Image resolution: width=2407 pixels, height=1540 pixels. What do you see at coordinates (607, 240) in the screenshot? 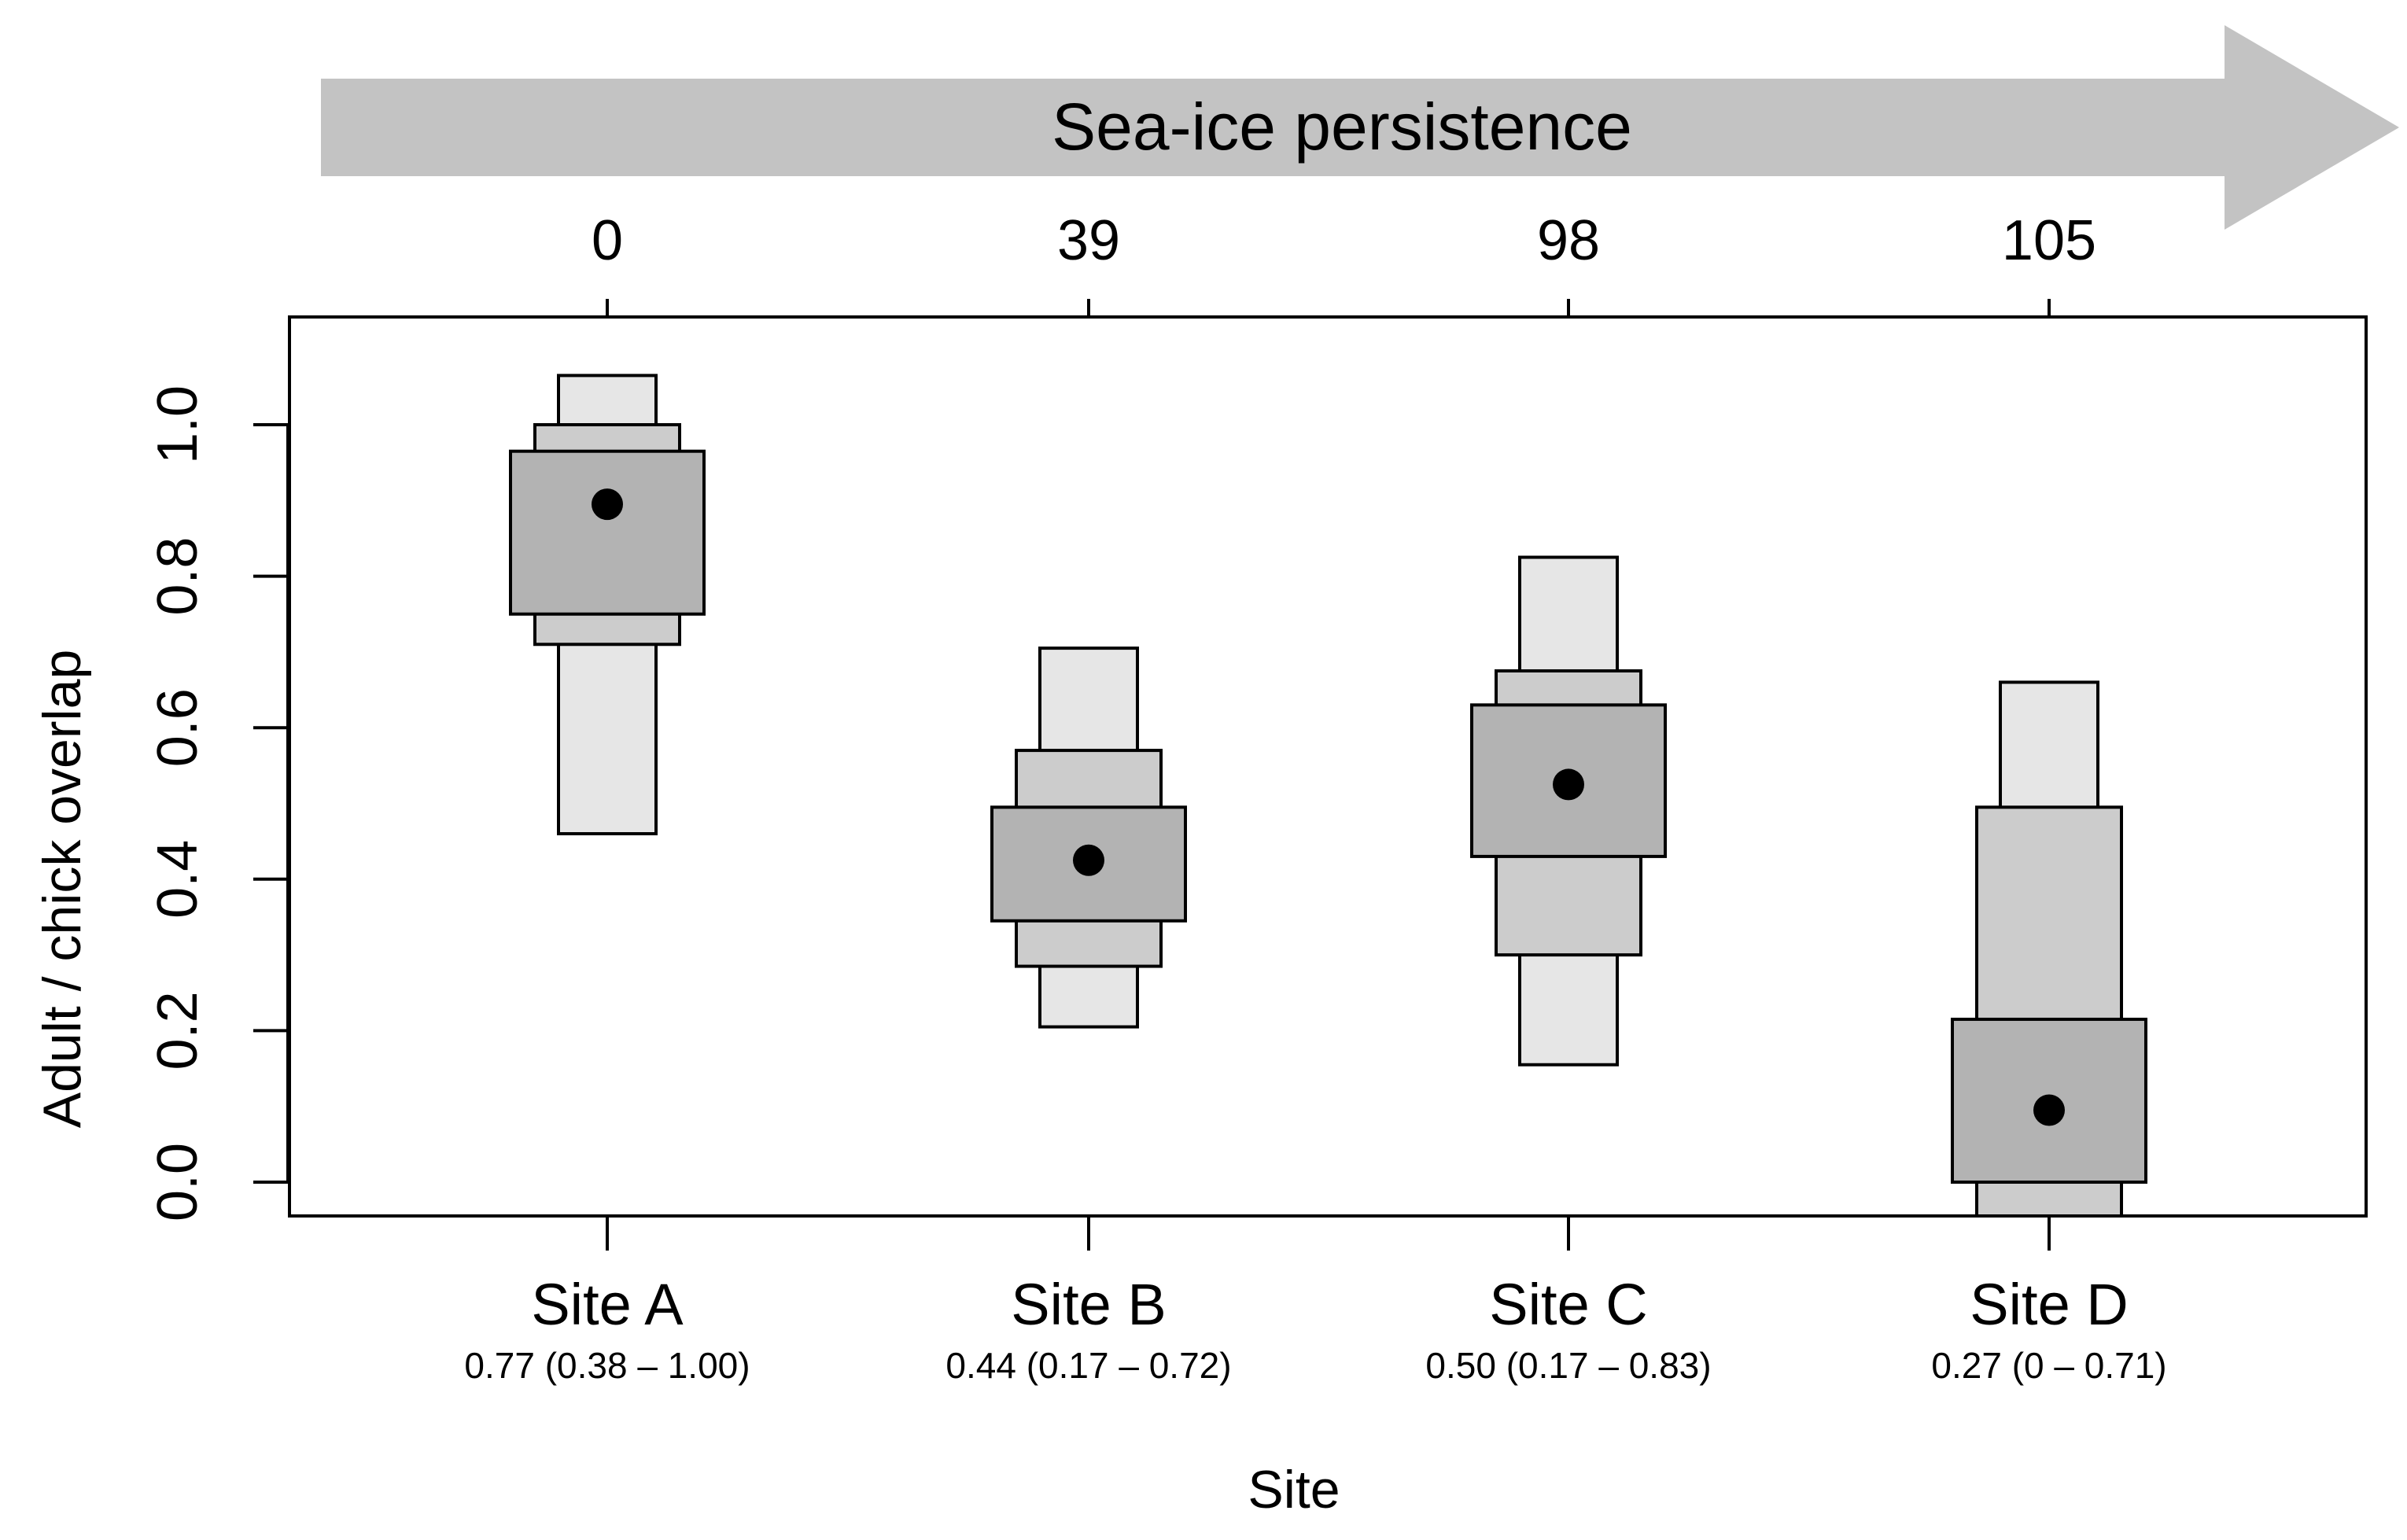
I see `top-axis-tick-label: 0` at bounding box center [607, 240].